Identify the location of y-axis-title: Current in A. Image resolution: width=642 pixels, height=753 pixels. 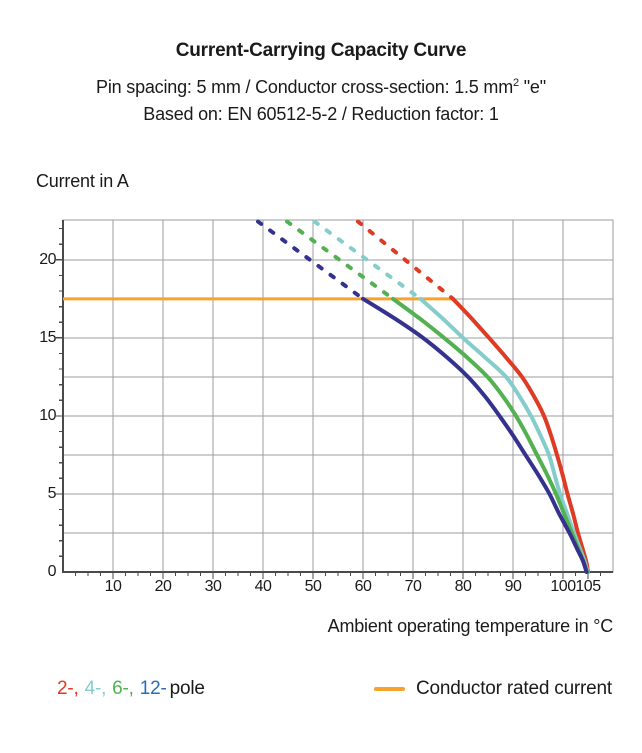
(82, 181).